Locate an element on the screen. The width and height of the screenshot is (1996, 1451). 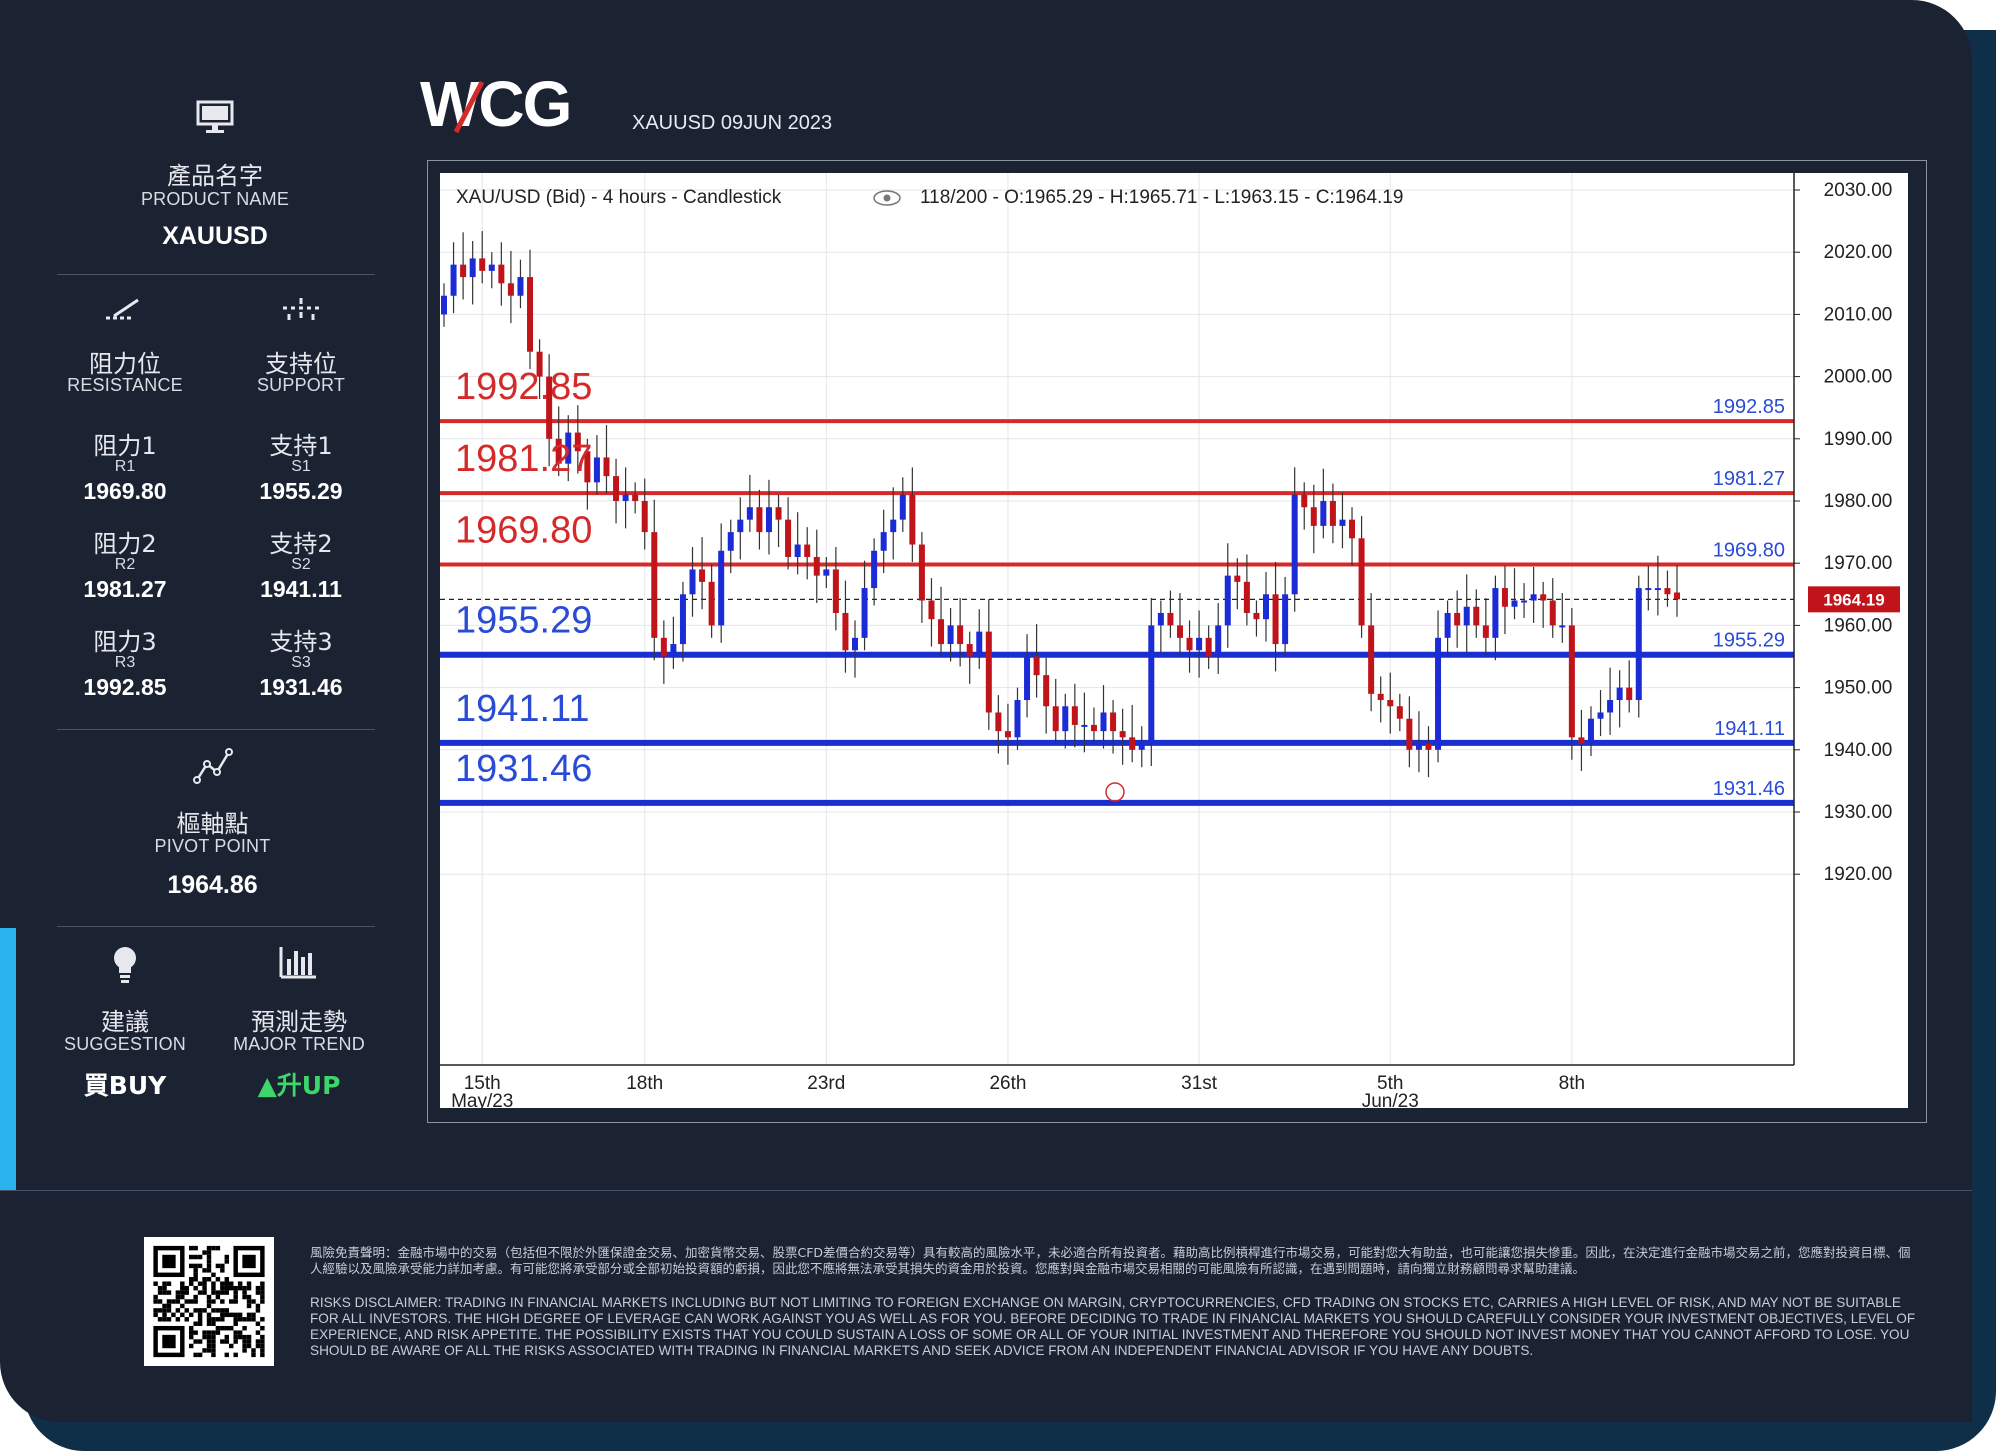
s2-value: 1941.11 is located at coordinates (301, 589).